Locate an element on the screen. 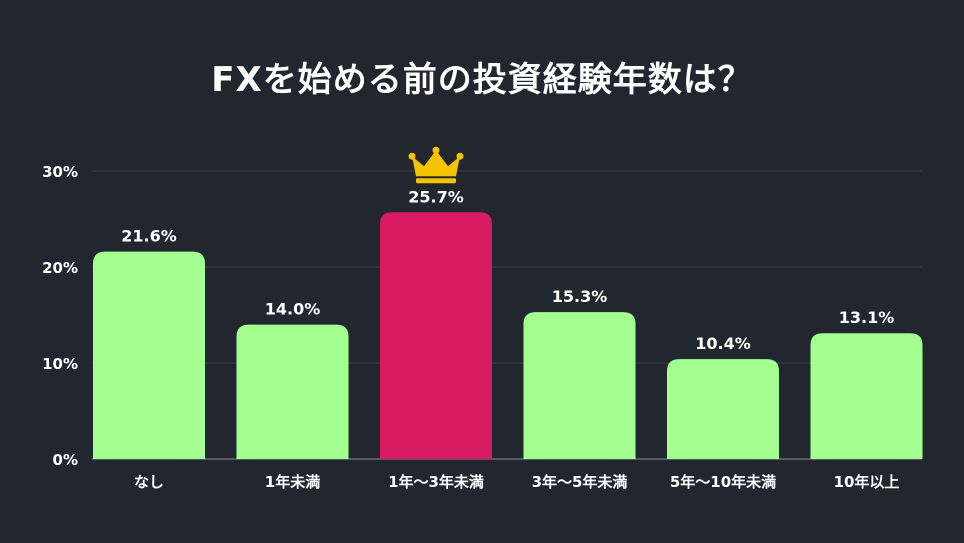  data-label: 15.3% is located at coordinates (580, 296).